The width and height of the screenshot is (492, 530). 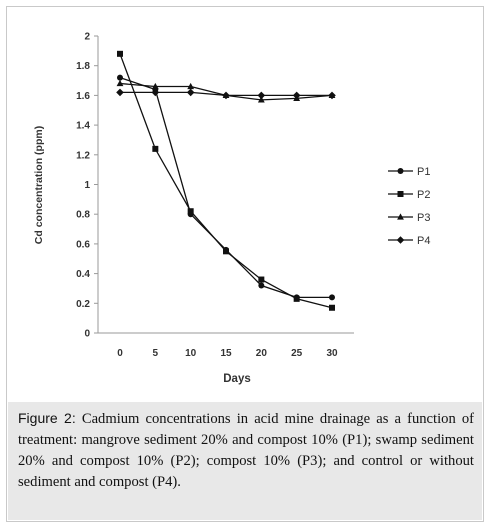 What do you see at coordinates (226, 353) in the screenshot?
I see `x-tick-label: 15` at bounding box center [226, 353].